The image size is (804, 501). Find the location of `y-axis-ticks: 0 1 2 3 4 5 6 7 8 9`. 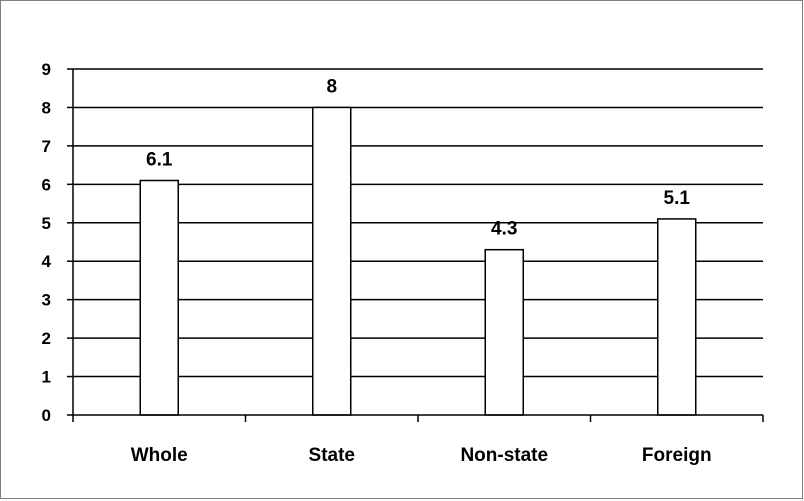

y-axis-ticks: 0 1 2 3 4 5 6 7 8 9 is located at coordinates (57, 242).